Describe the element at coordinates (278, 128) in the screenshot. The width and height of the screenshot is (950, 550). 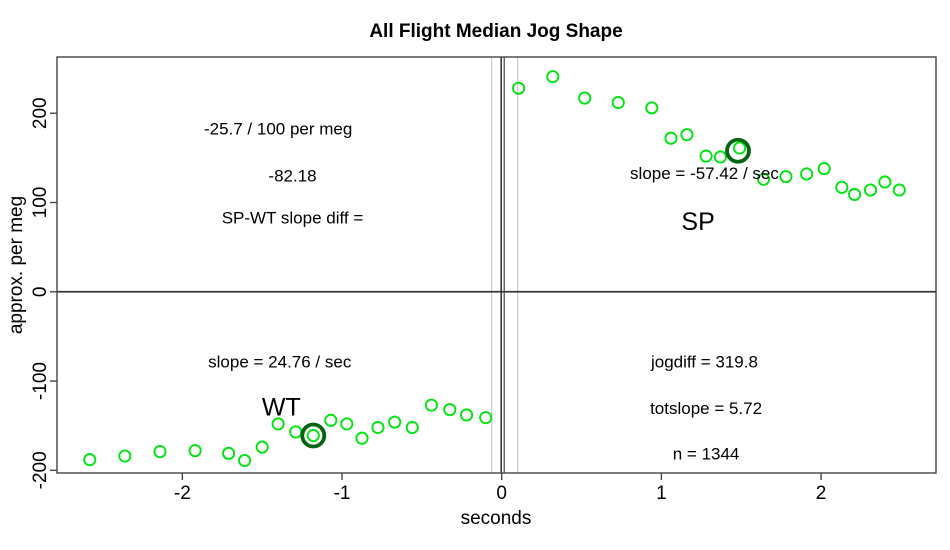
I see `slope-per-meg-text: -25.7 / 100 per meg` at that location.